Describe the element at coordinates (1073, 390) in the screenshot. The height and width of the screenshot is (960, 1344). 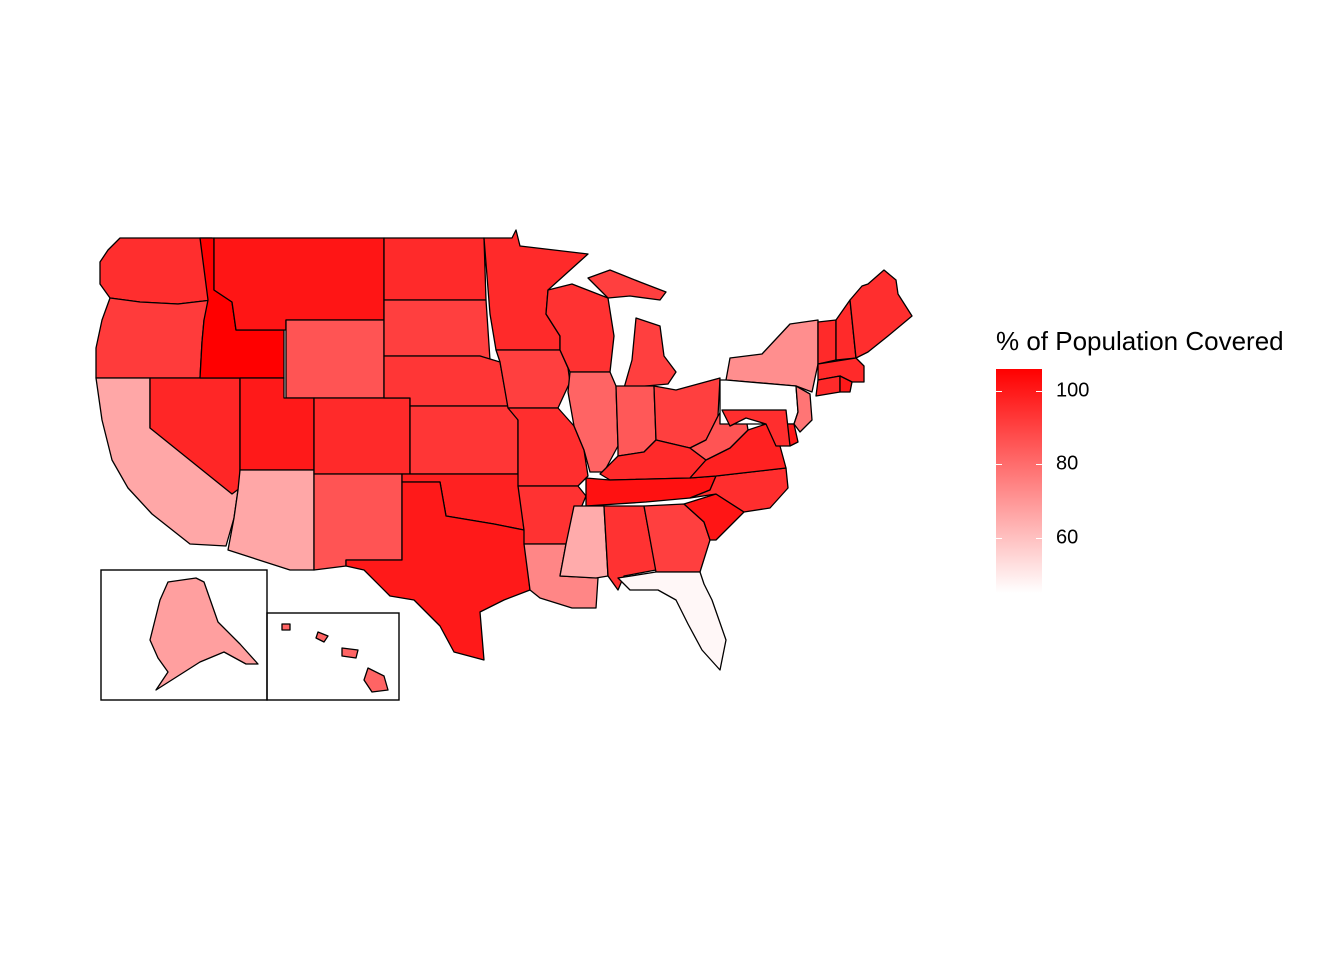
I see `legend-tick-label-100: 100` at that location.